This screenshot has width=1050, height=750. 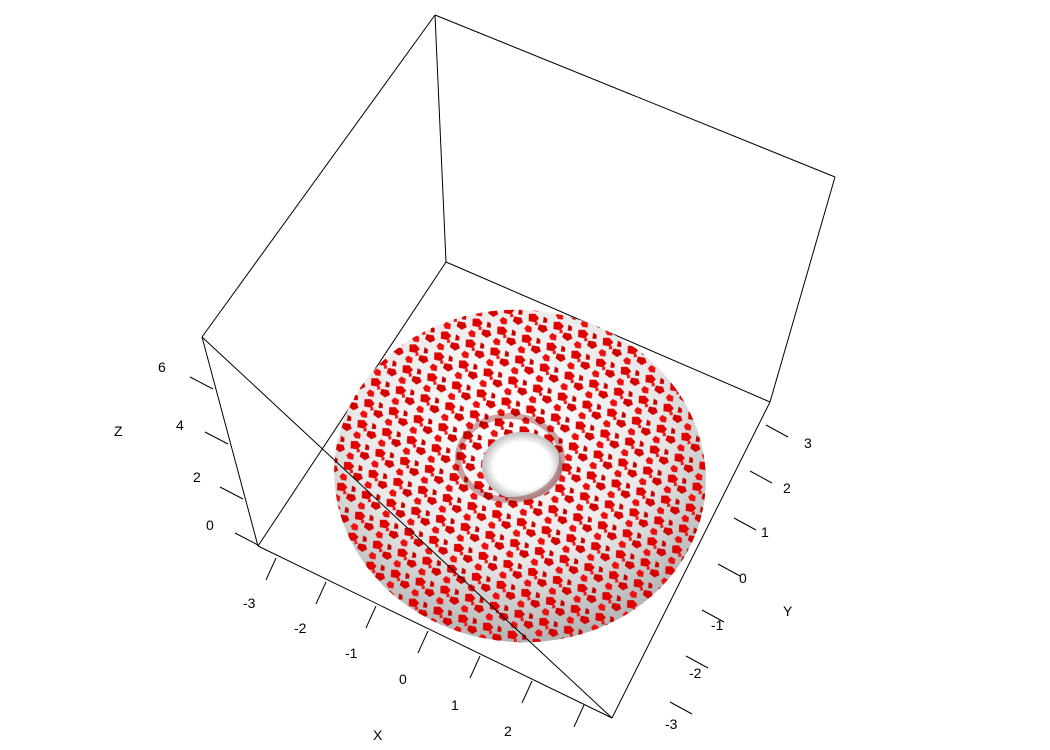 I want to click on y-tick-label: -2, so click(x=695, y=673).